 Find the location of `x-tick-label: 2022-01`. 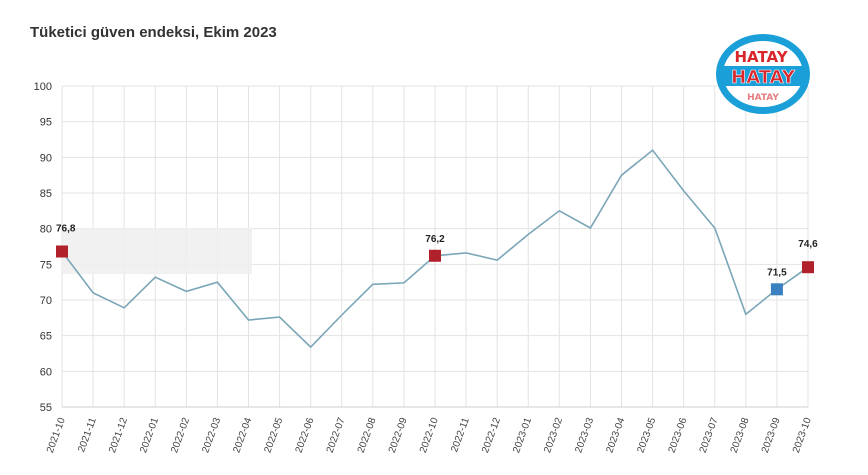

x-tick-label: 2022-01 is located at coordinates (149, 435).